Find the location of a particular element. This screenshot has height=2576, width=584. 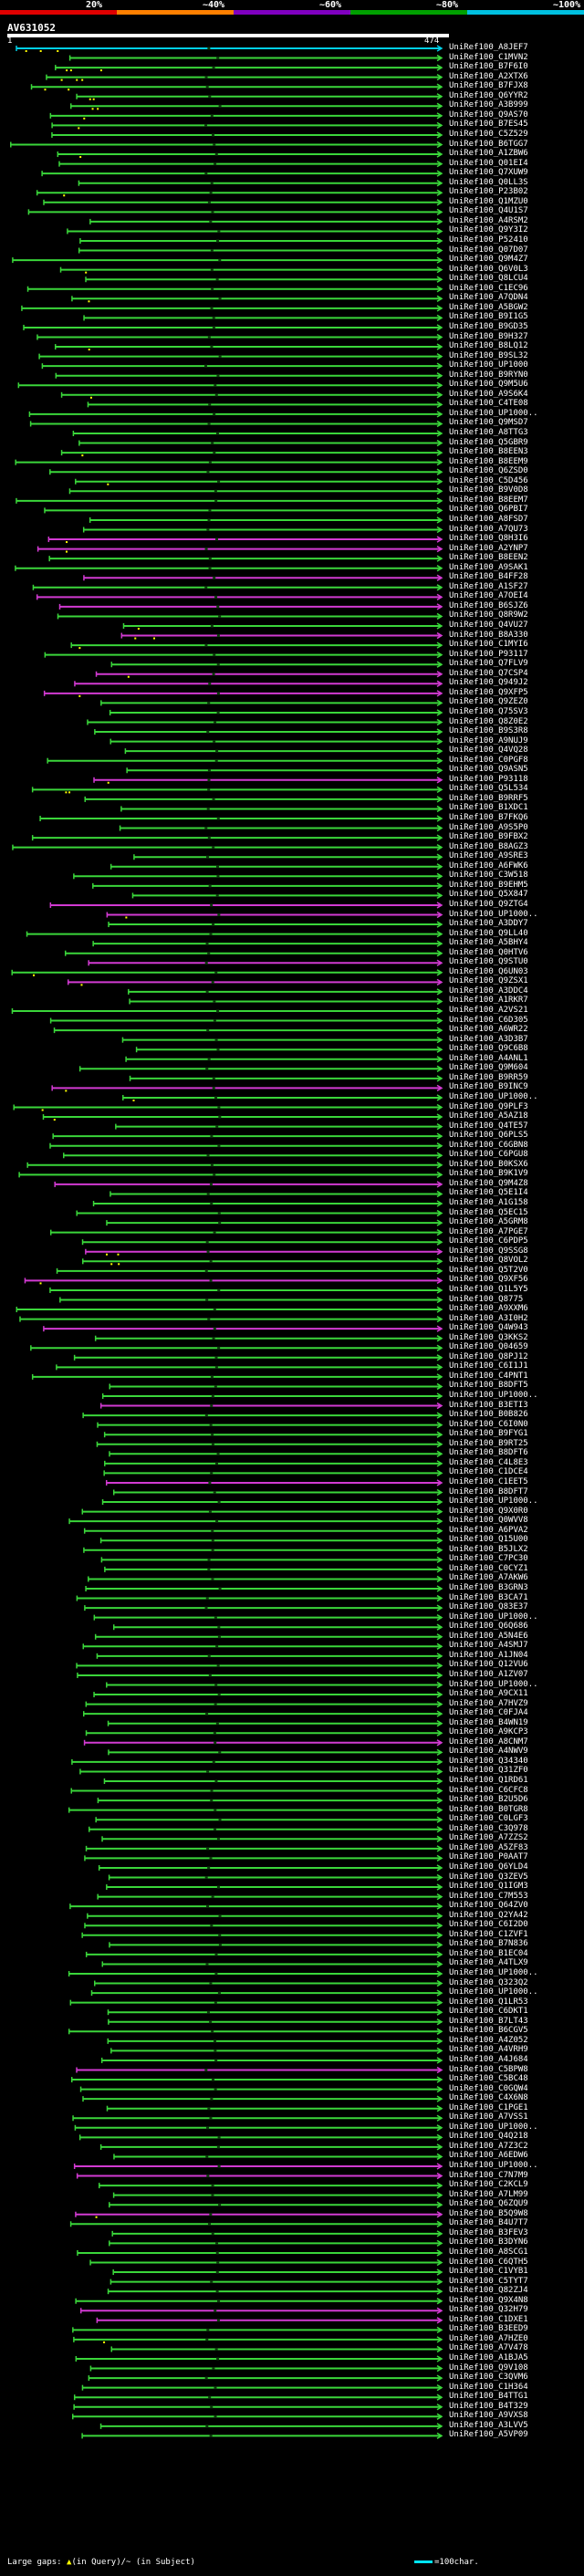

hit-label: UniRef100_Q1LR53 is located at coordinates (488, 2002).